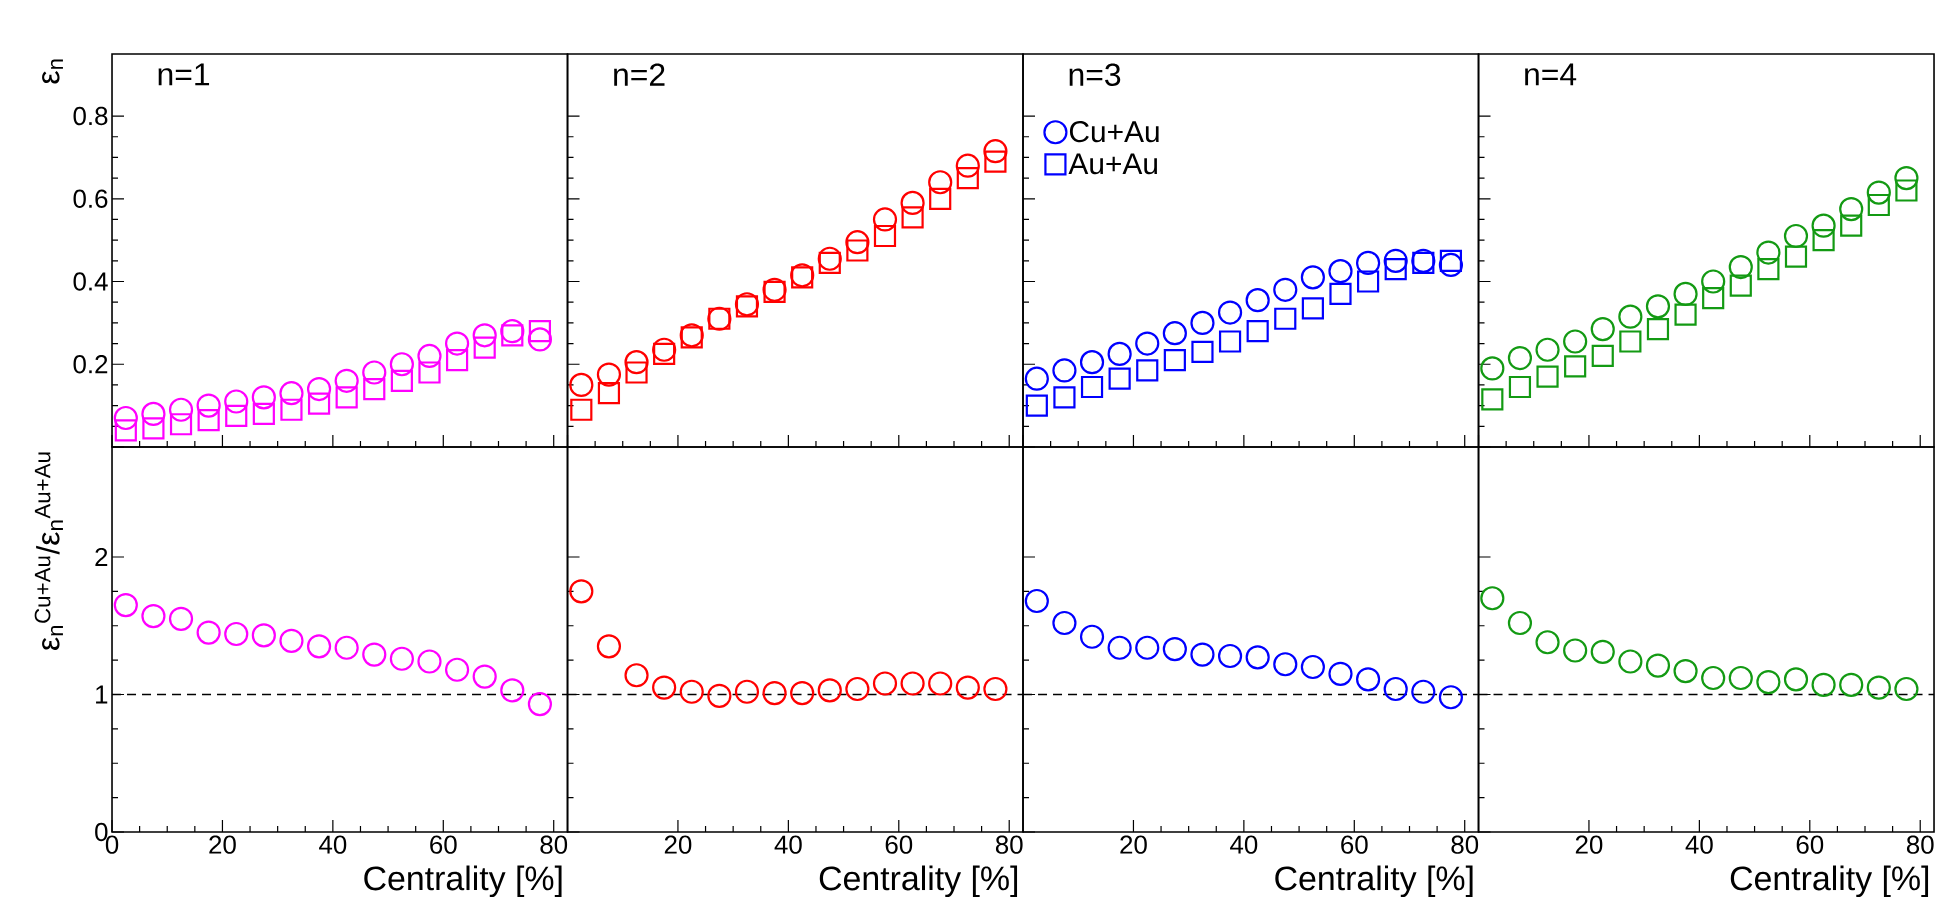 The height and width of the screenshot is (922, 1959). I want to click on y-tick-label: 0.2, so click(90, 364).